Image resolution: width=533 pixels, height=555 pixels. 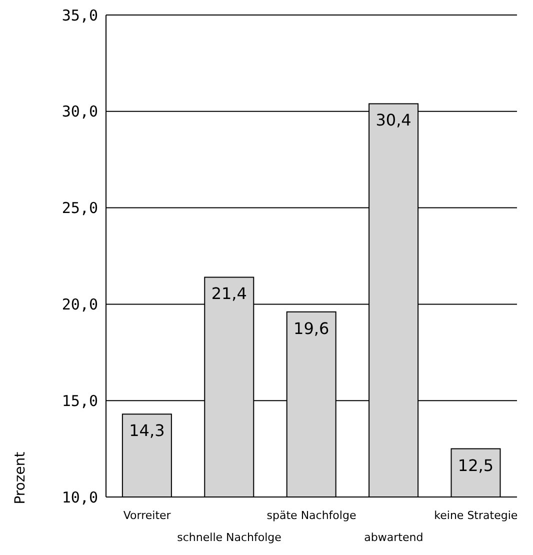 What do you see at coordinates (229, 294) in the screenshot?
I see `data-label: 21,4` at bounding box center [229, 294].